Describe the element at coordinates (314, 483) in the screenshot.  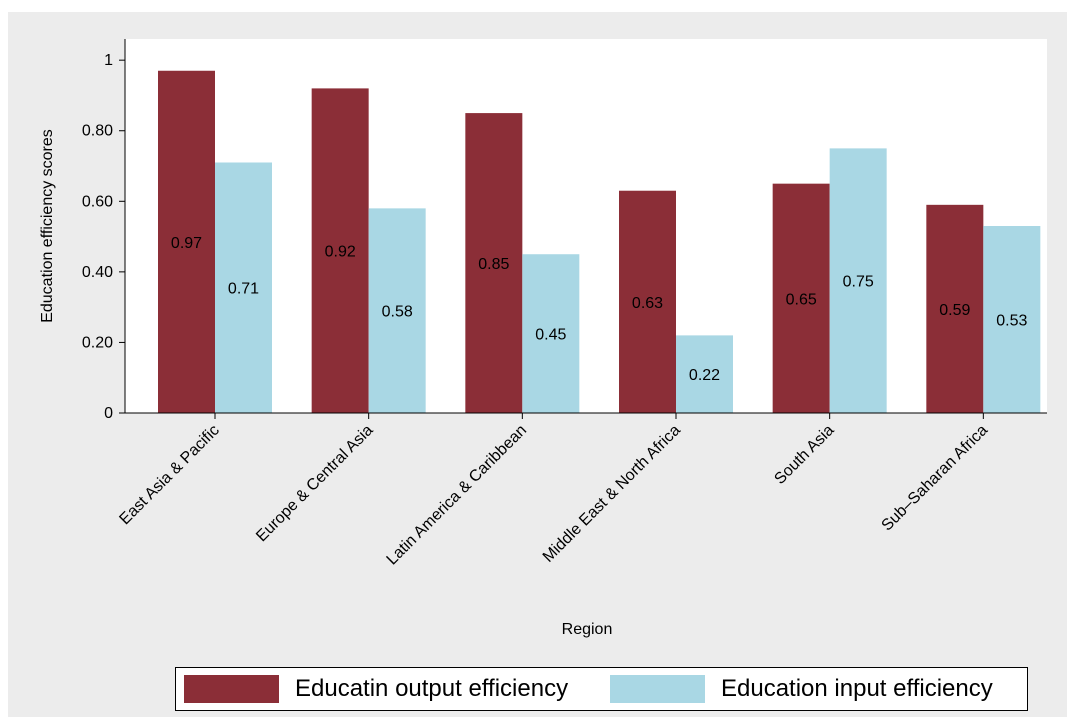
I see `x-tick-label-1: Europe & Central Asia` at that location.